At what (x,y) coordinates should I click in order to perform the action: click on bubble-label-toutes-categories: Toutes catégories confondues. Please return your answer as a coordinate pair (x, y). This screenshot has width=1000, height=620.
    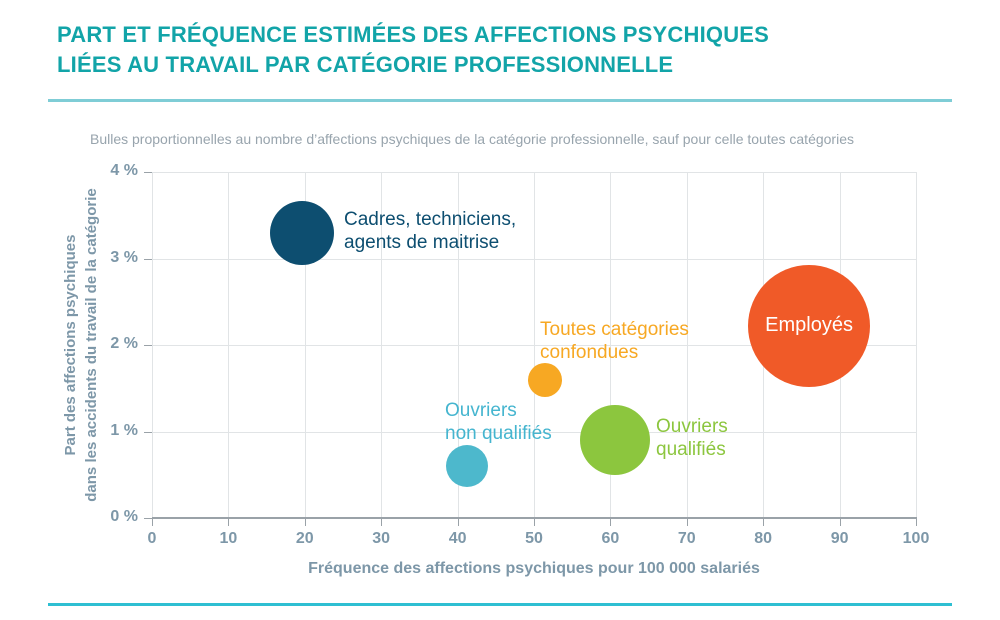
    Looking at the image, I should click on (614, 341).